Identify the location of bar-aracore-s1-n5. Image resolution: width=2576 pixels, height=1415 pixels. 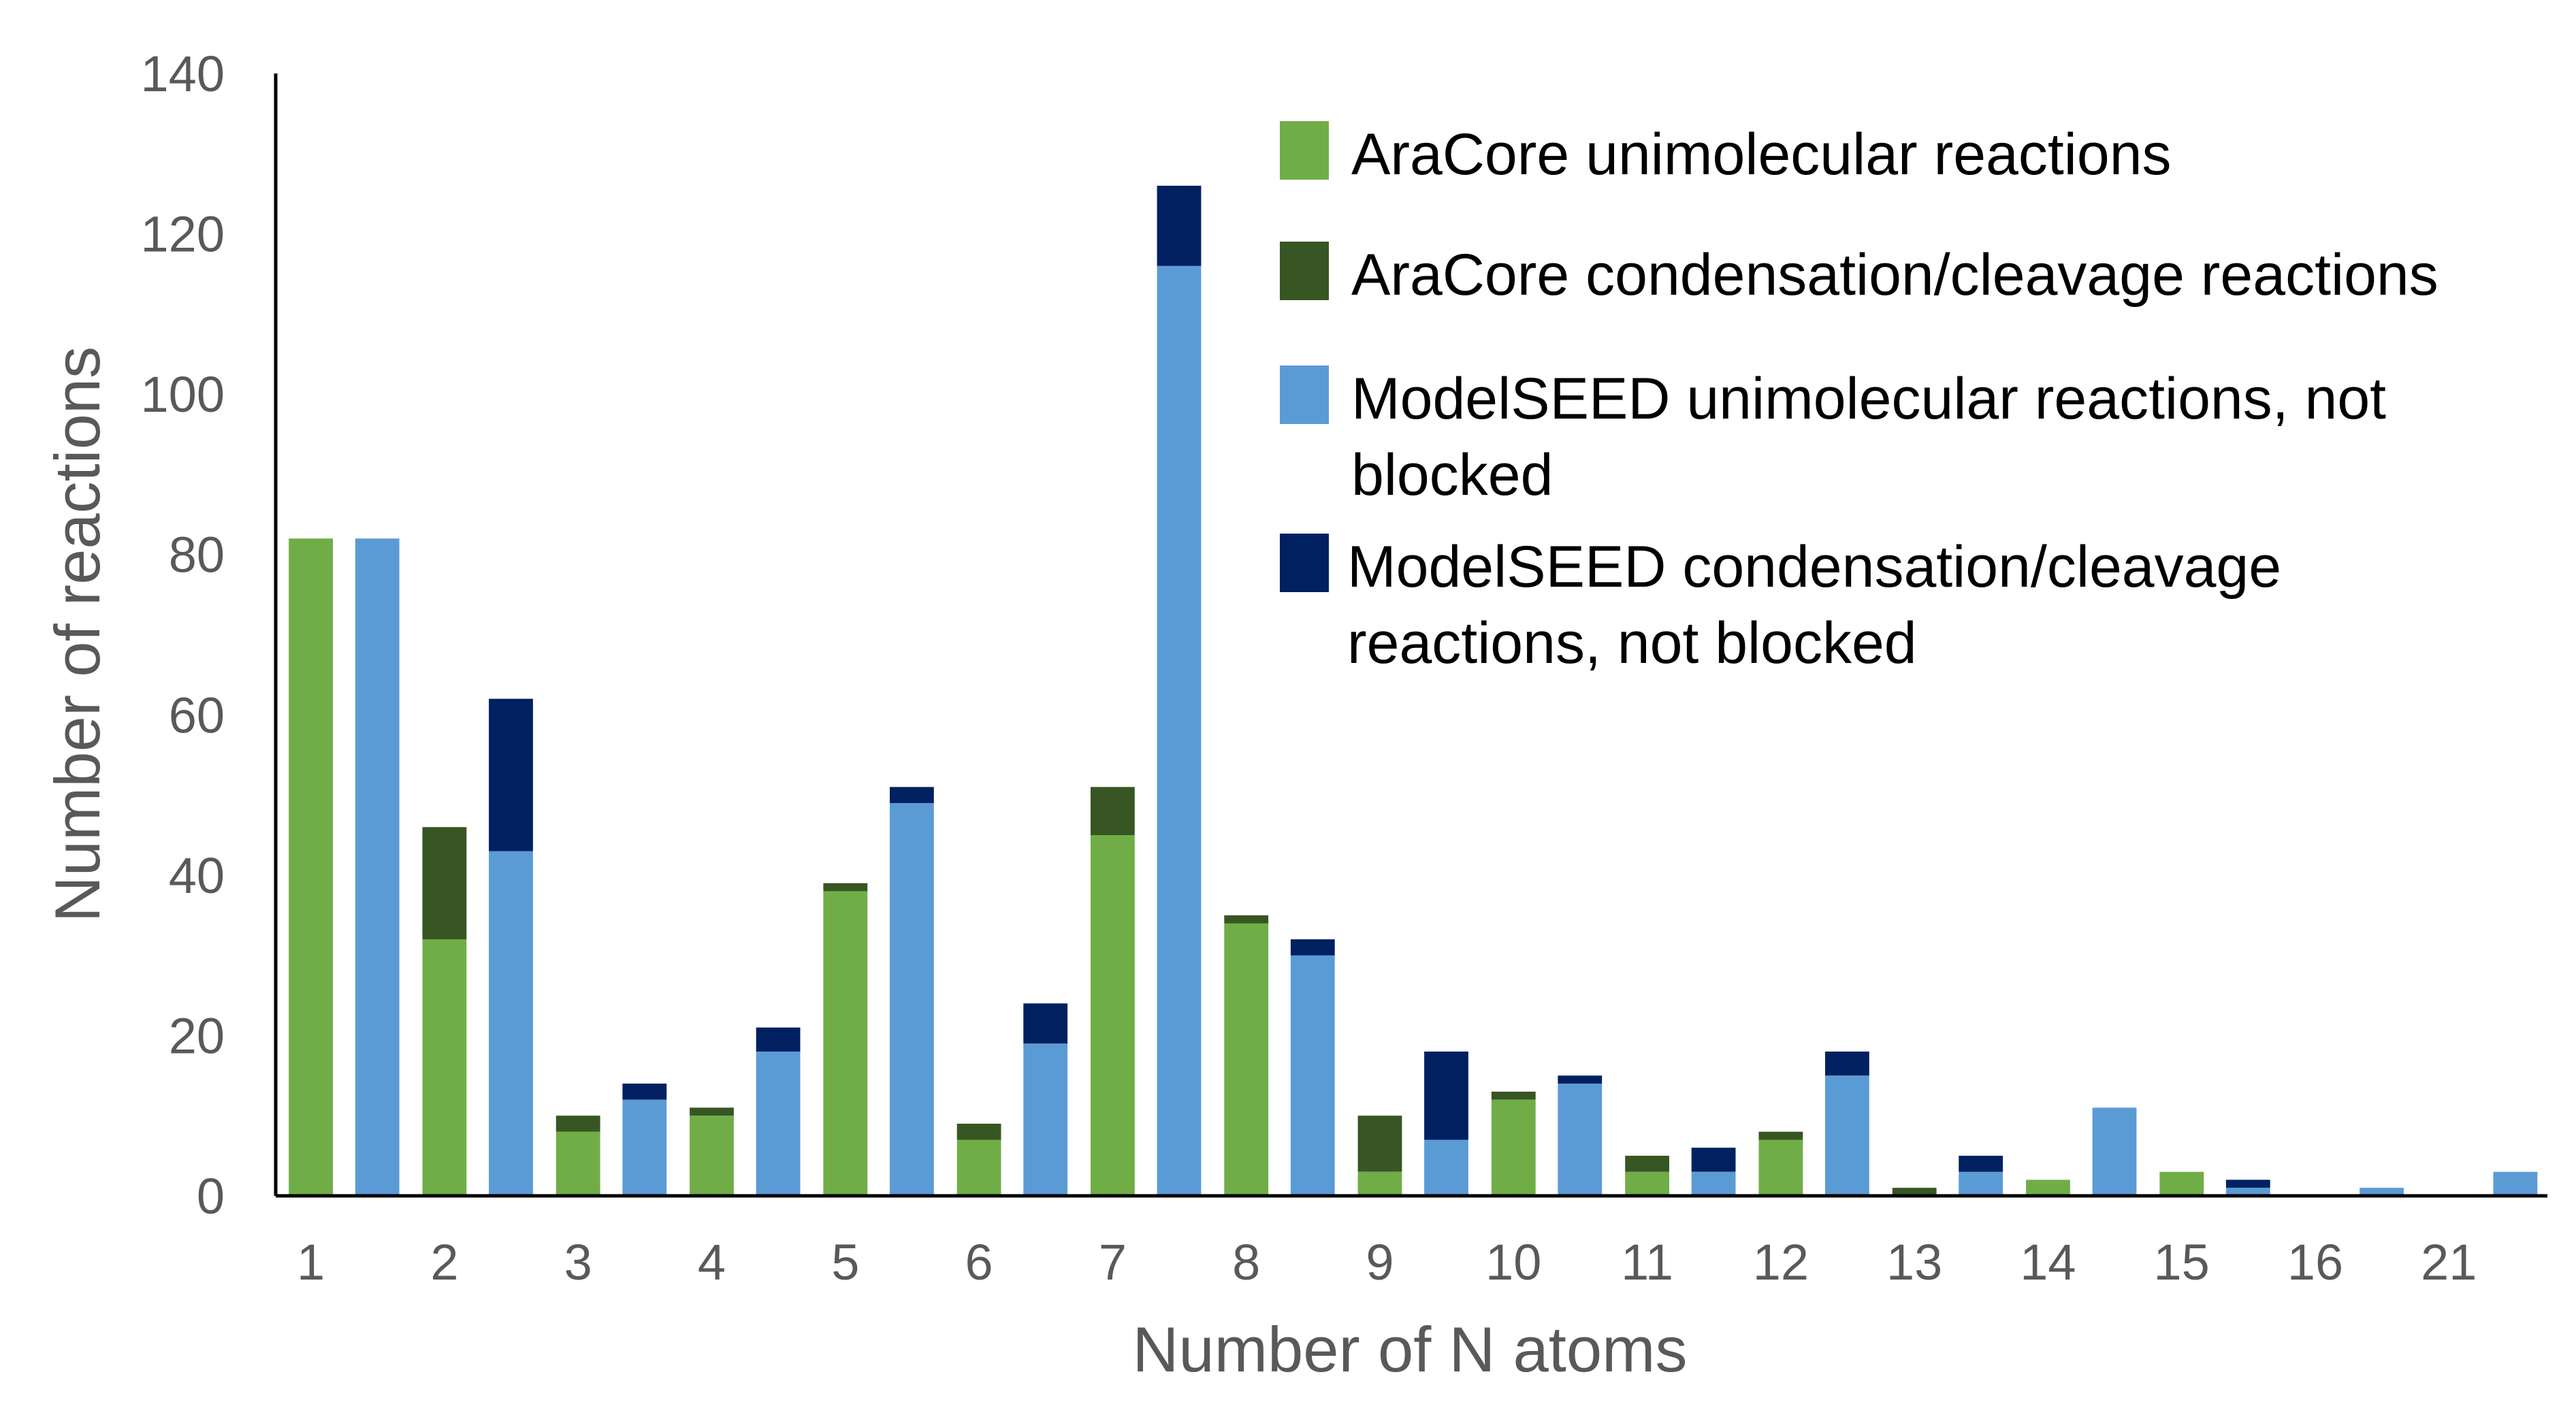
(845, 887).